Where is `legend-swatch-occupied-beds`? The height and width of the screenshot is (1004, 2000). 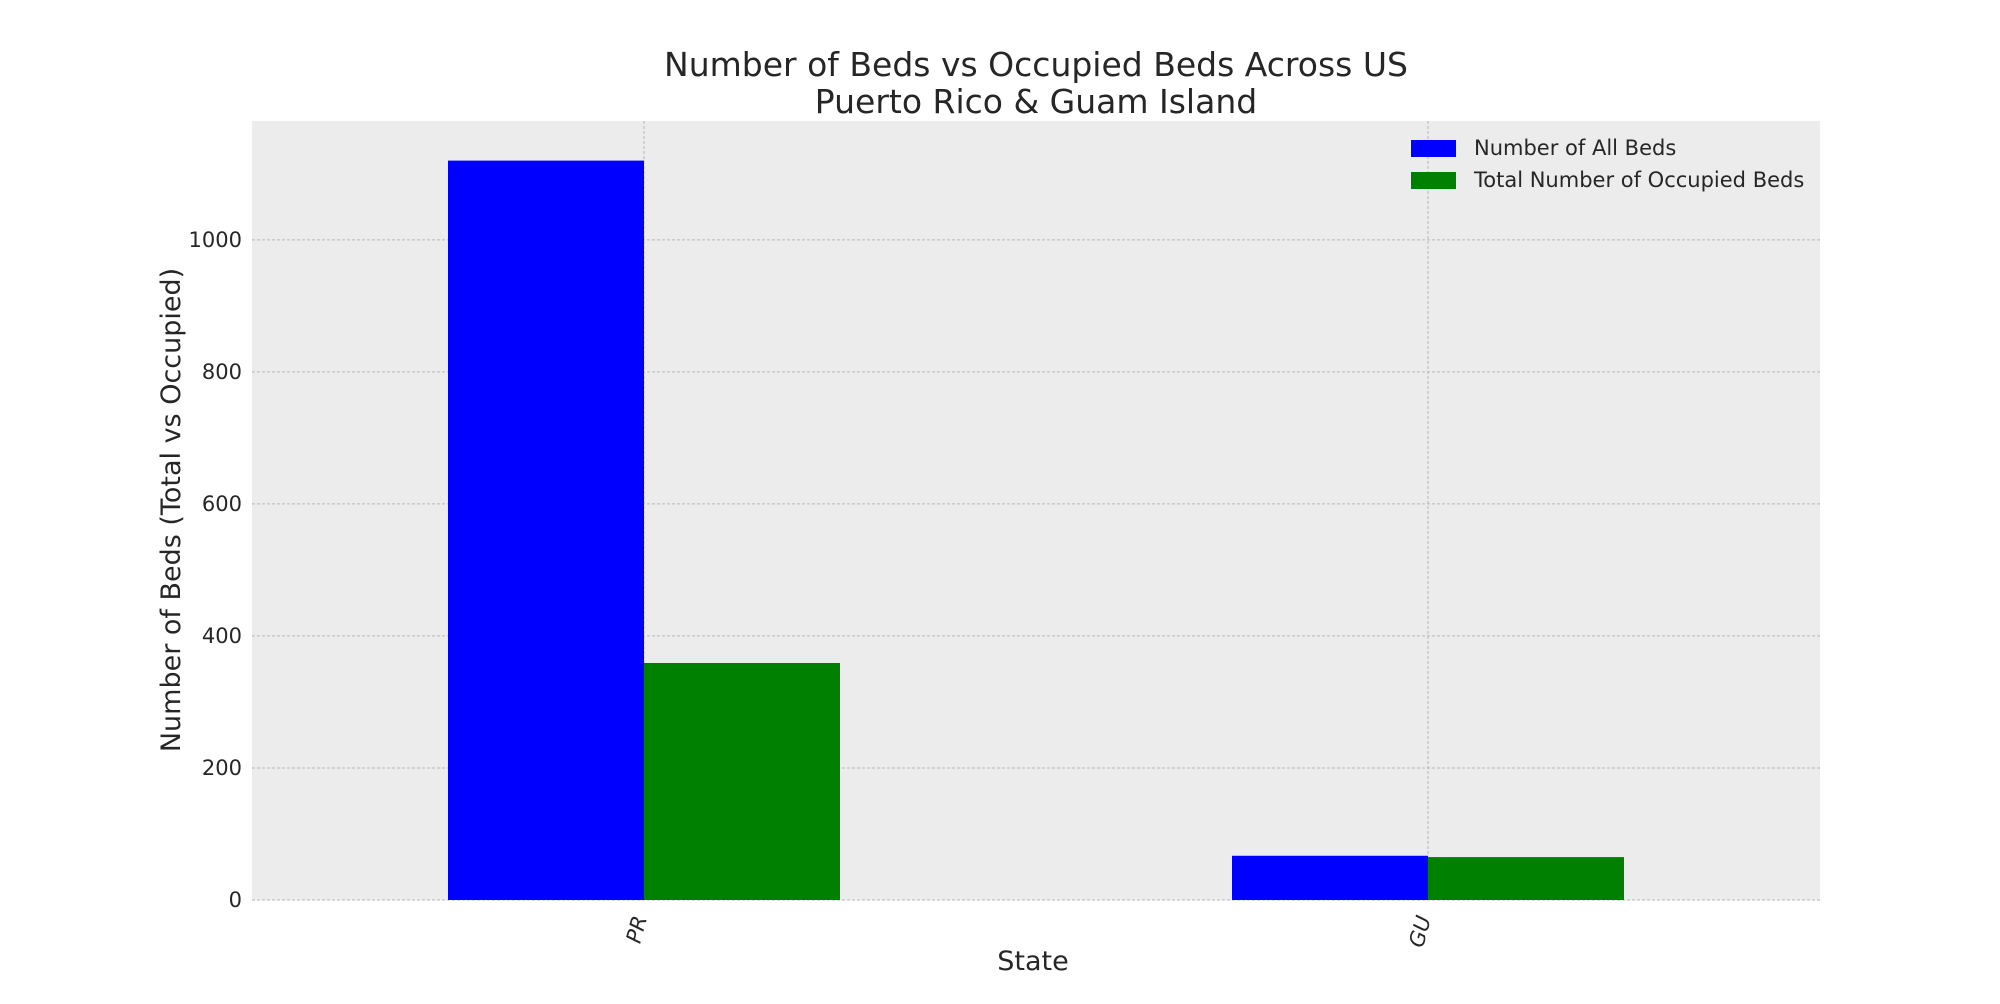 legend-swatch-occupied-beds is located at coordinates (1433, 180).